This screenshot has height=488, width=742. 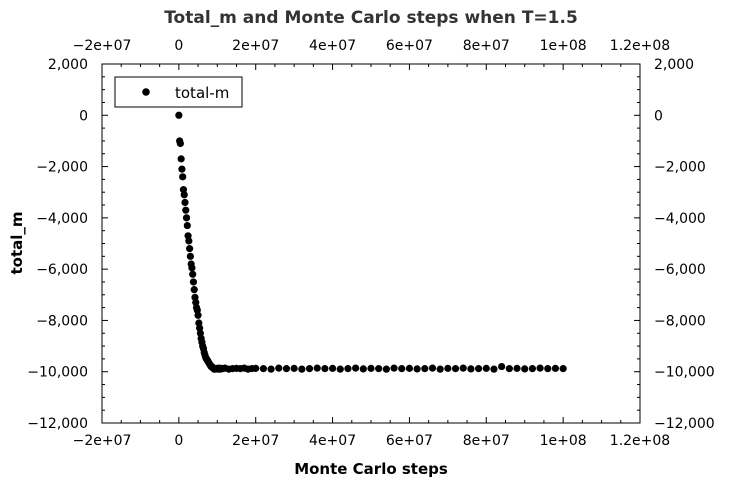 What do you see at coordinates (57, 373) in the screenshot?
I see `y-tick-label: −10,000` at bounding box center [57, 373].